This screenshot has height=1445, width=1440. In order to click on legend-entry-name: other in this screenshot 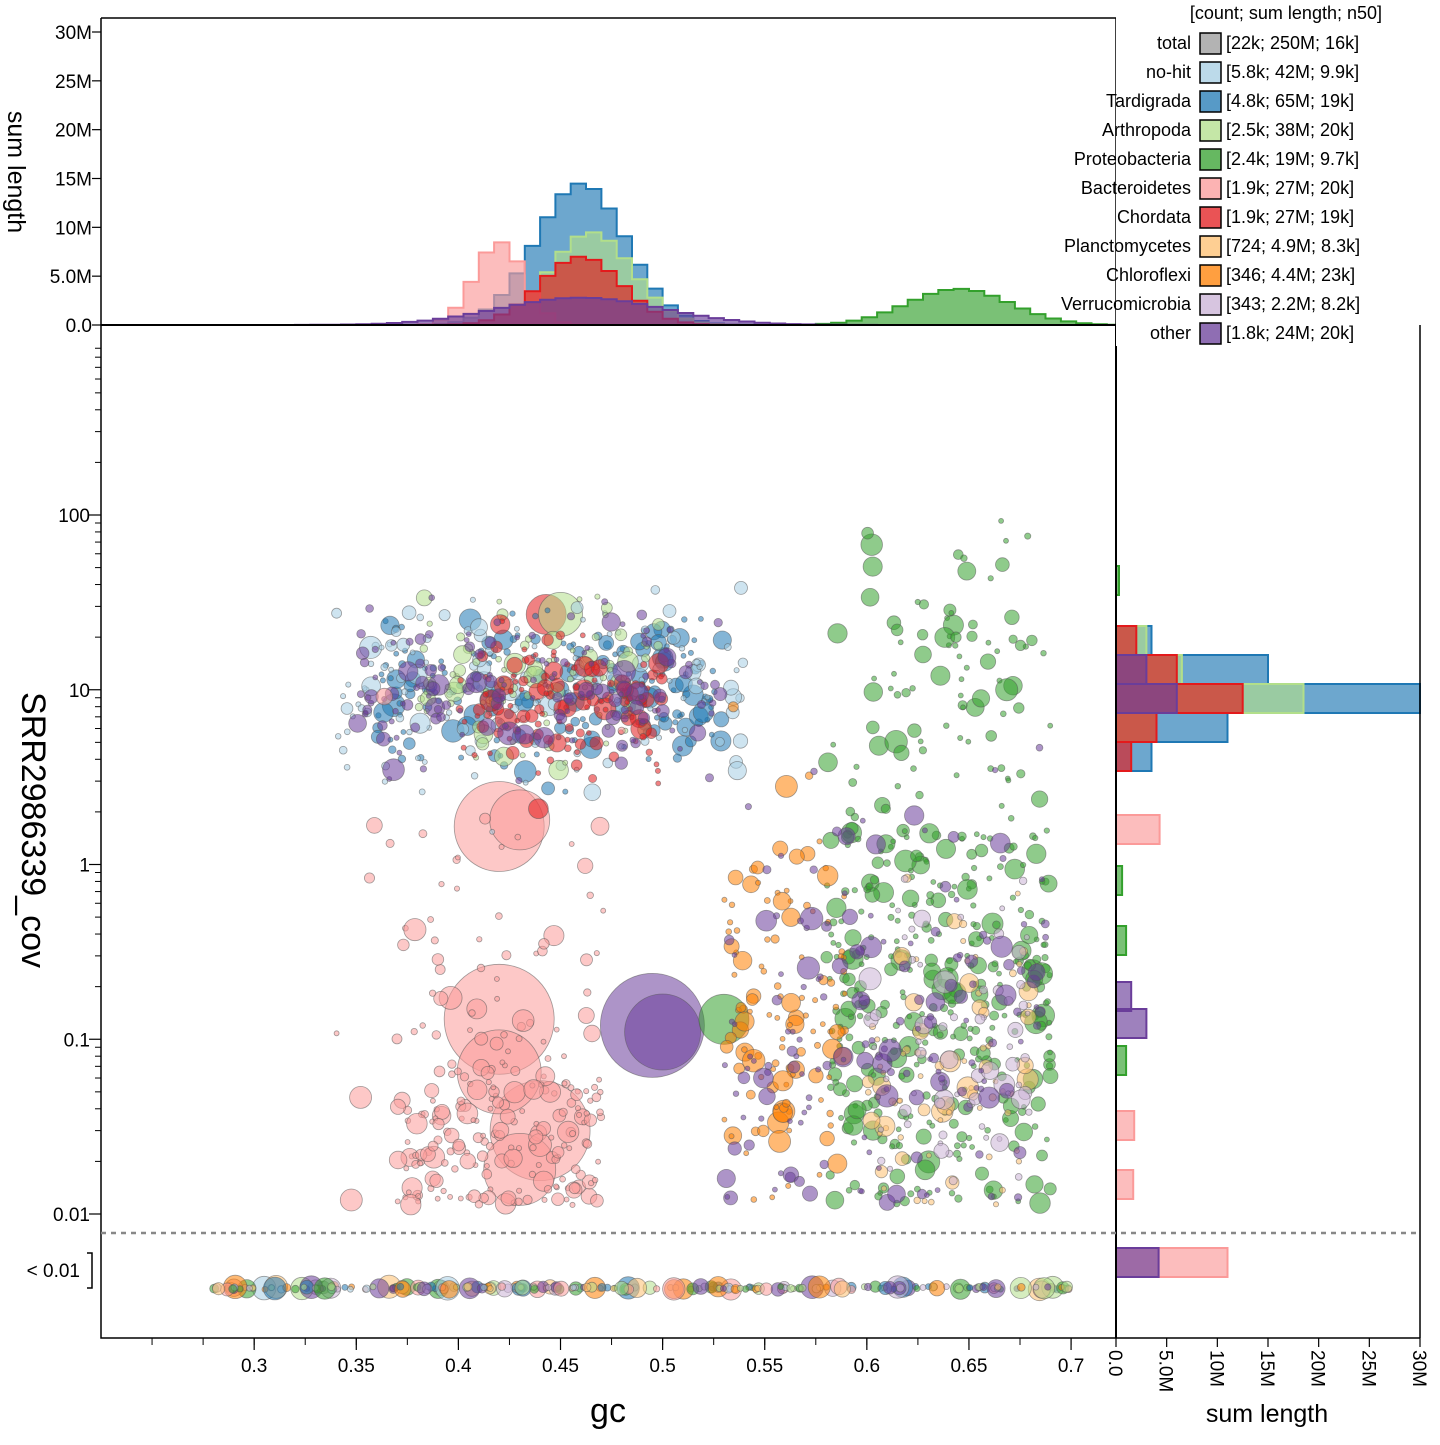, I will do `click(1170, 333)`.